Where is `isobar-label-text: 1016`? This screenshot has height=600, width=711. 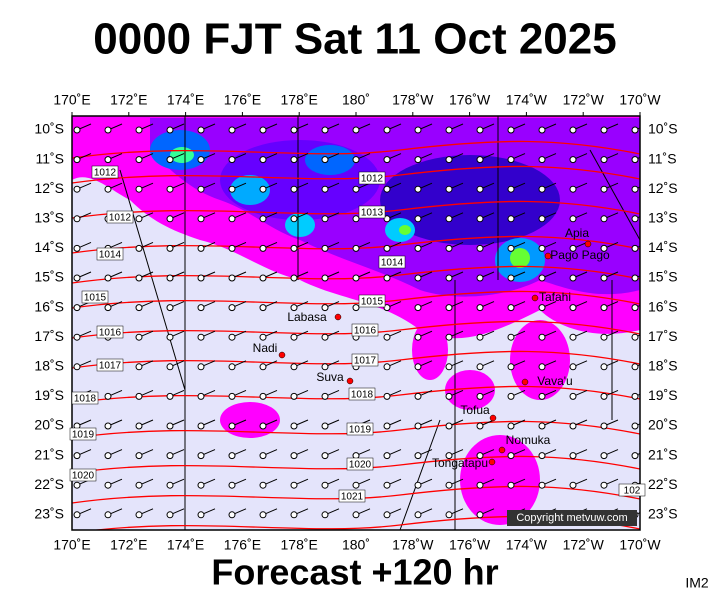 isobar-label-text: 1016 is located at coordinates (110, 333).